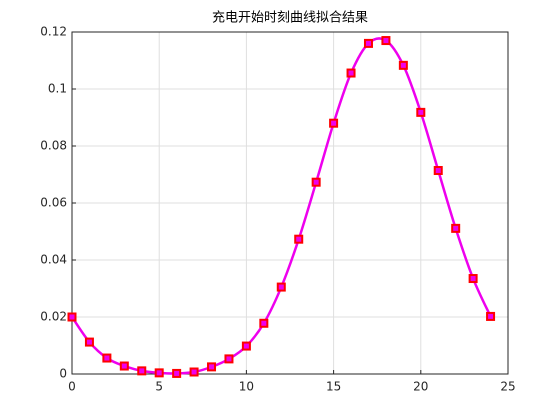 The image size is (560, 420). Describe the element at coordinates (57, 89) in the screenshot. I see `y-tick-label: 0.1` at that location.